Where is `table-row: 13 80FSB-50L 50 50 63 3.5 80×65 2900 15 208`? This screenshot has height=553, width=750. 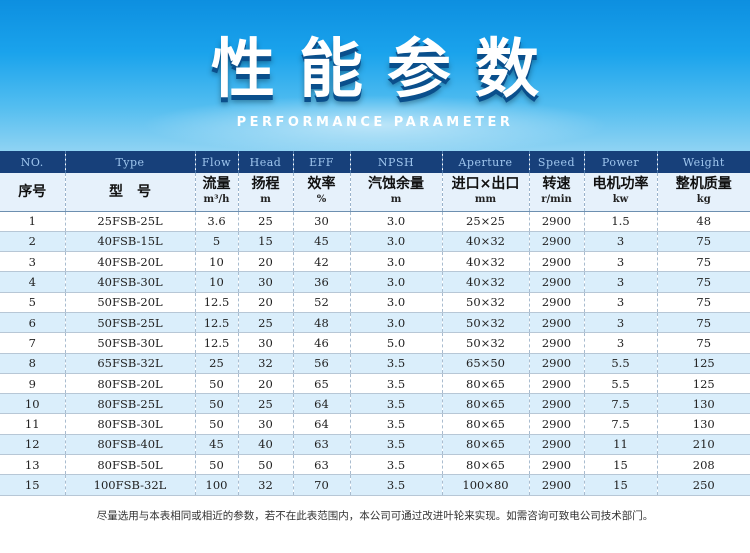 table-row: 13 80FSB-50L 50 50 63 3.5 80×65 2900 15 208 is located at coordinates (375, 465).